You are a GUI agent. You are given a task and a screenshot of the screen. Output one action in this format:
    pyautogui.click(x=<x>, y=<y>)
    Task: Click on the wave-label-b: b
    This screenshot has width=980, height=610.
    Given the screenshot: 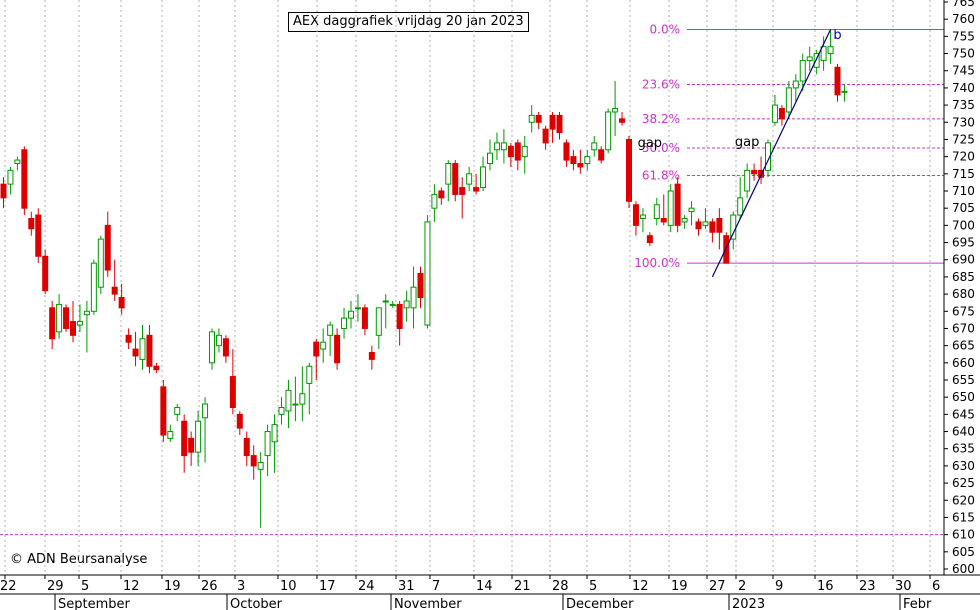 What is the action you would take?
    pyautogui.click(x=837, y=35)
    